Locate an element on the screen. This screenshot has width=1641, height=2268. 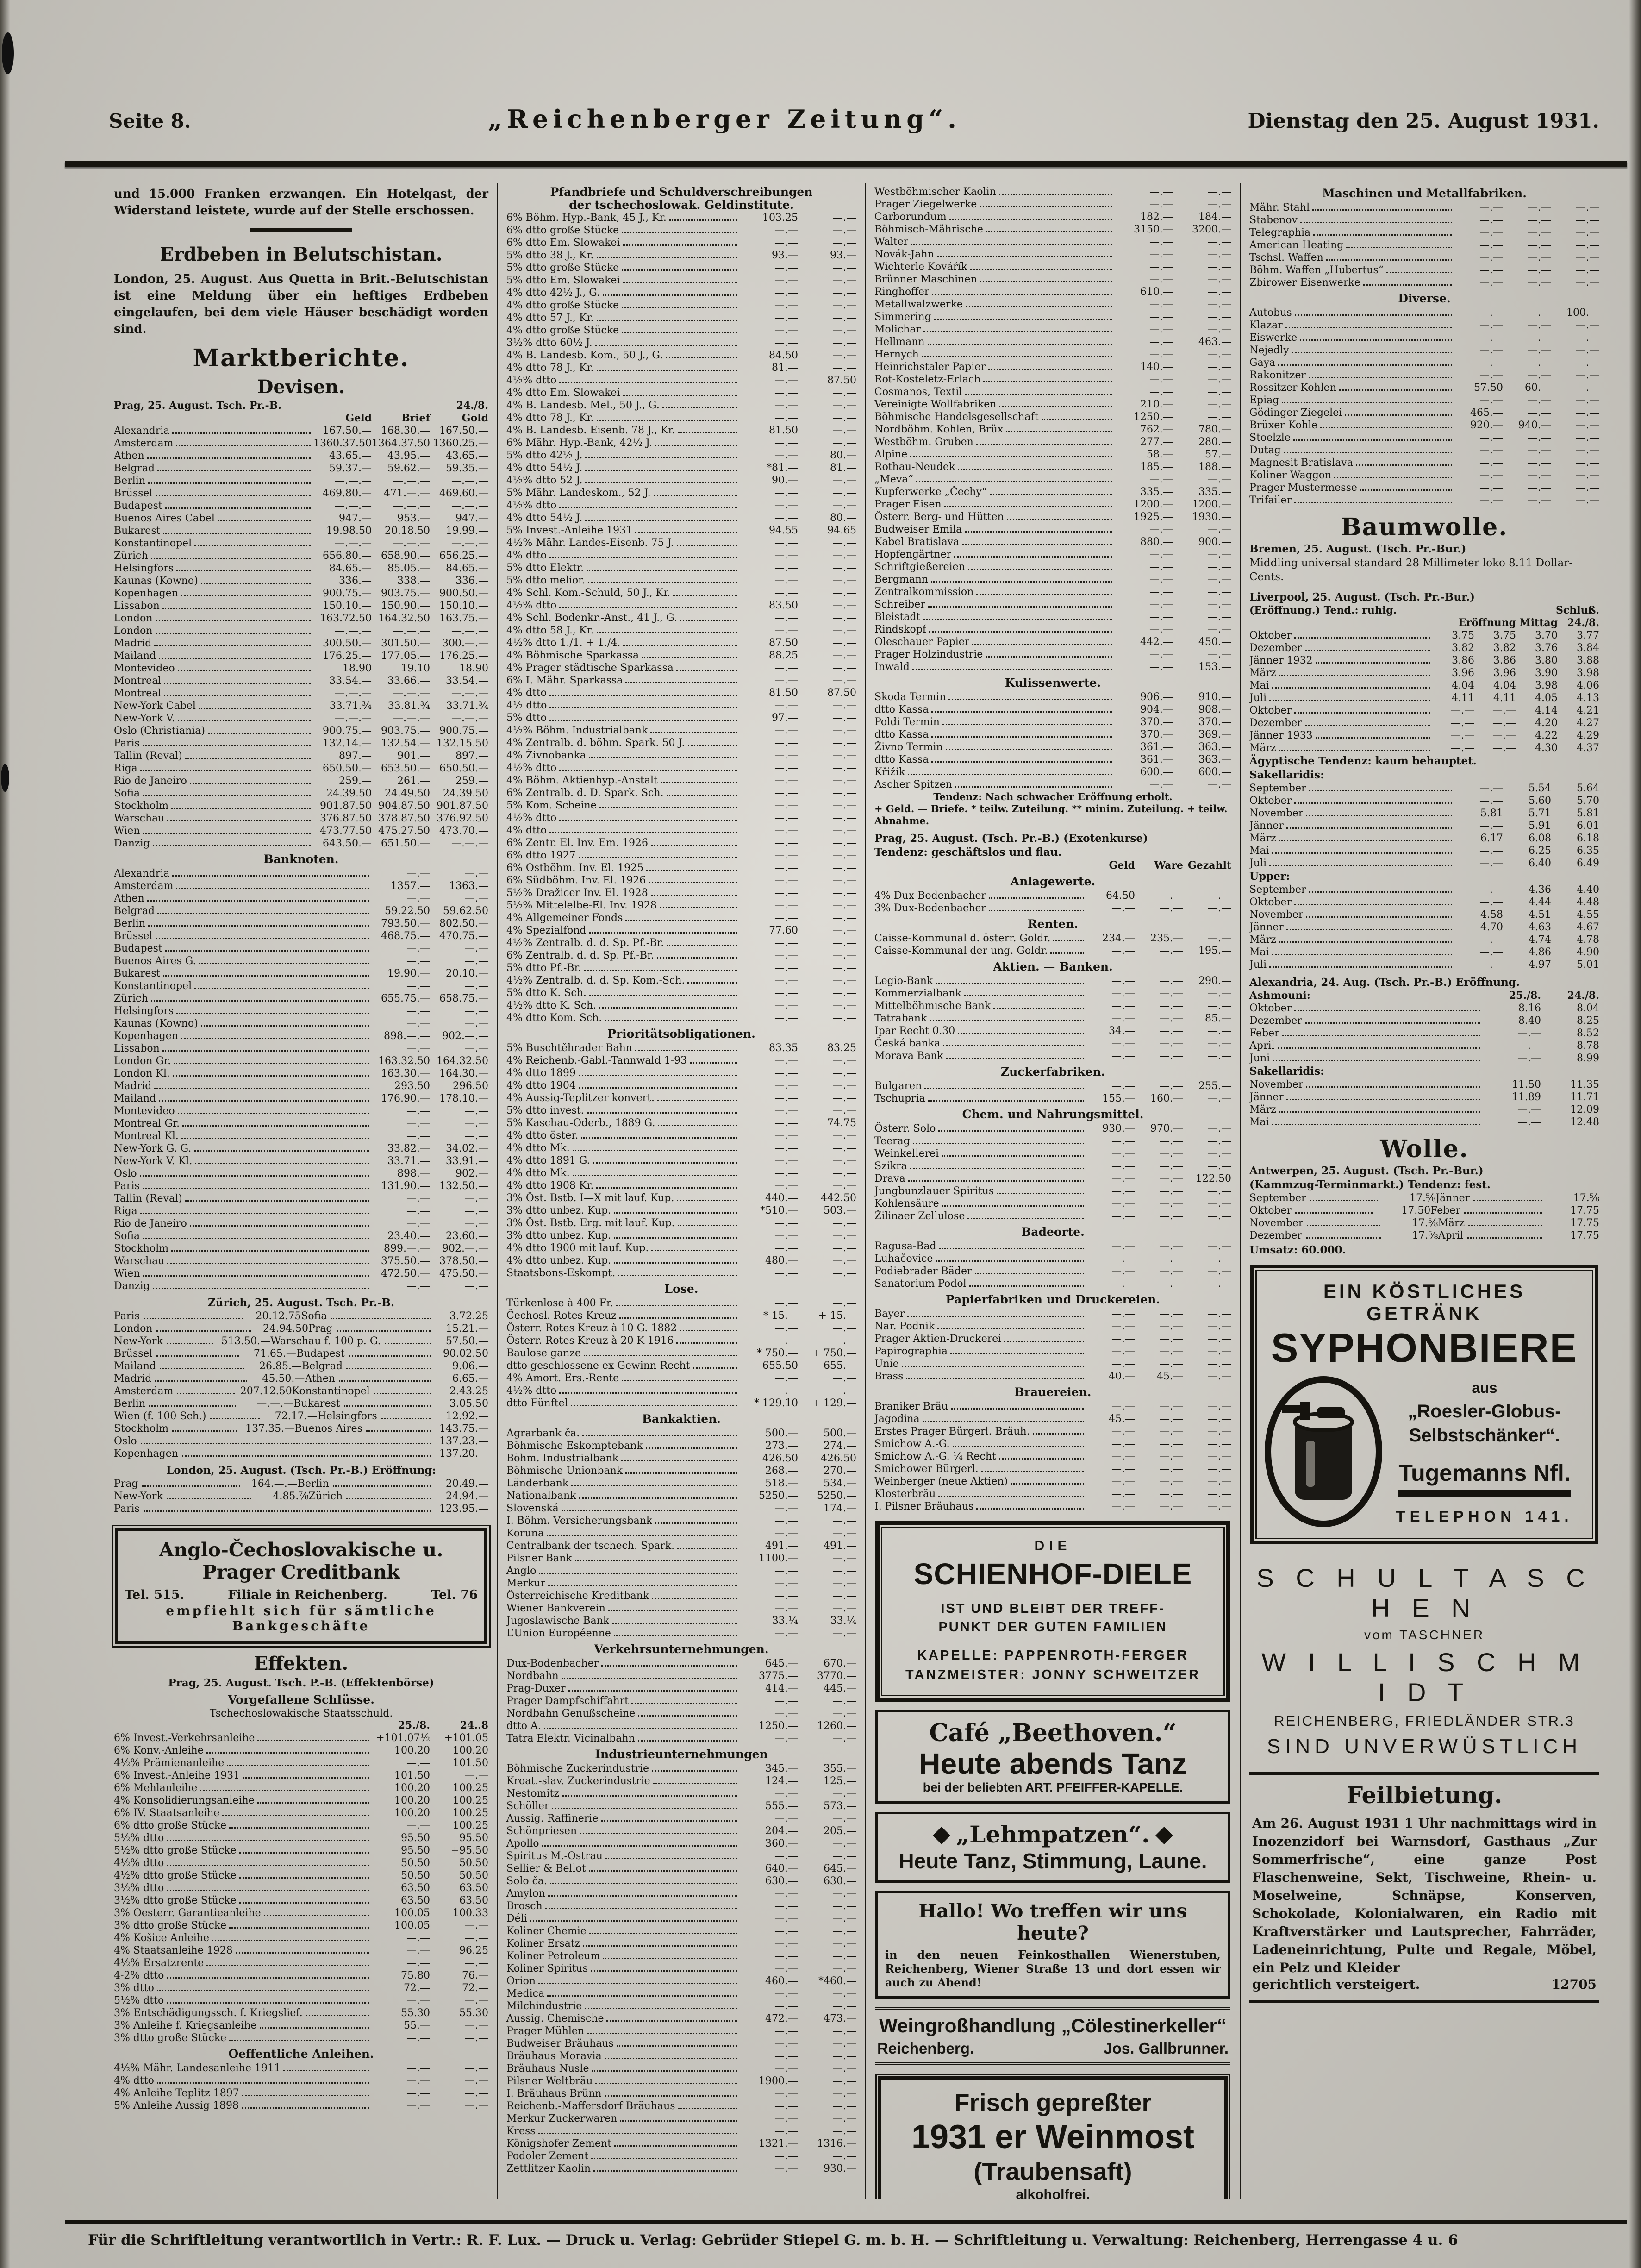
table-row: Westböhm. Gruben 277.— 280.— is located at coordinates (1052, 442).